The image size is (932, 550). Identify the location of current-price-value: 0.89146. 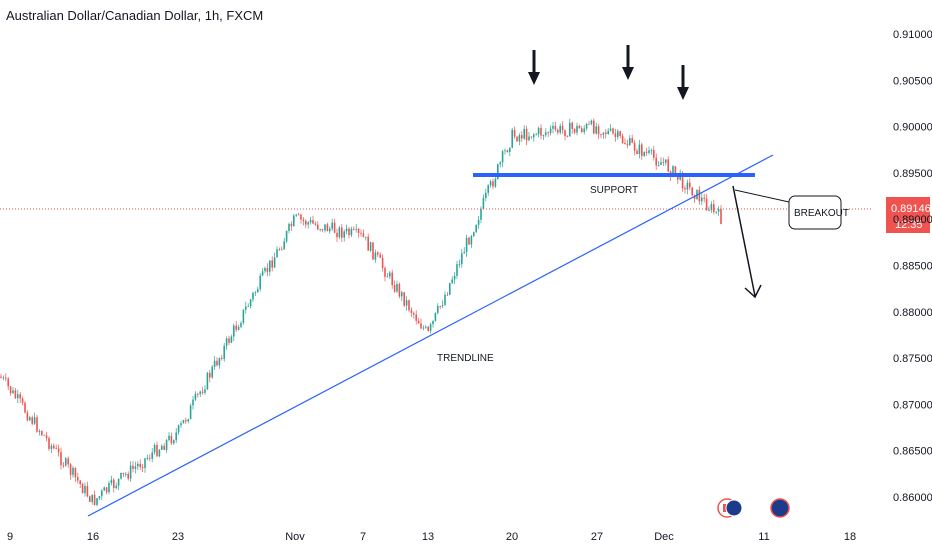
(911, 209).